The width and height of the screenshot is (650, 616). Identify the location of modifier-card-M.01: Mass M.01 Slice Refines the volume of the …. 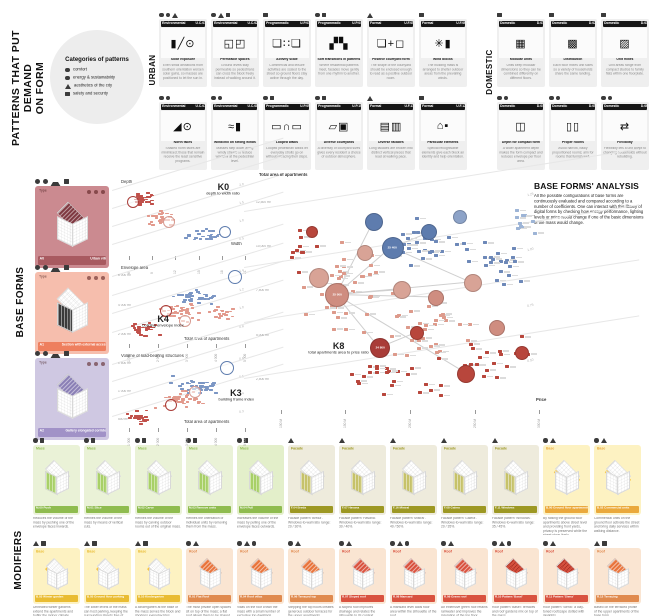
(107, 486).